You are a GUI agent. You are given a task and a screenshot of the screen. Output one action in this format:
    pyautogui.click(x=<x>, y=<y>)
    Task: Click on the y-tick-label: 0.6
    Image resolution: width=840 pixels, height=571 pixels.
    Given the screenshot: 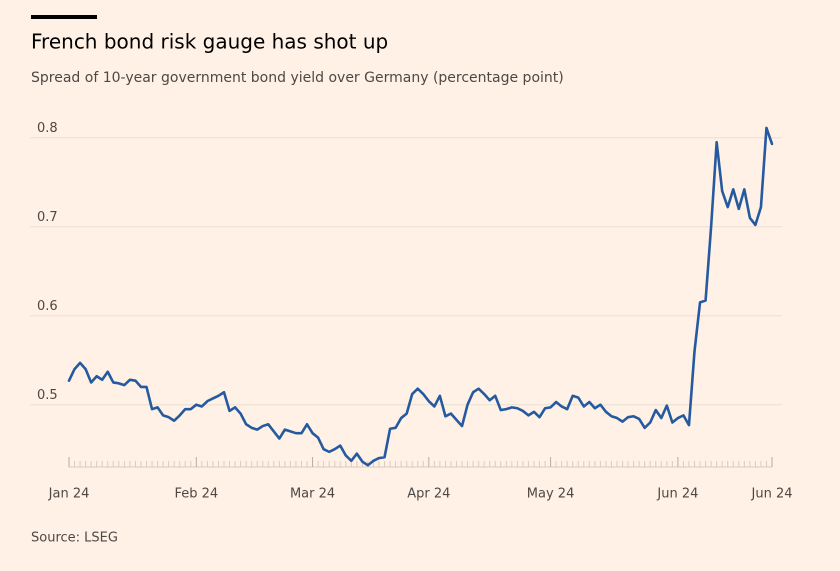 What is the action you would take?
    pyautogui.click(x=47, y=306)
    